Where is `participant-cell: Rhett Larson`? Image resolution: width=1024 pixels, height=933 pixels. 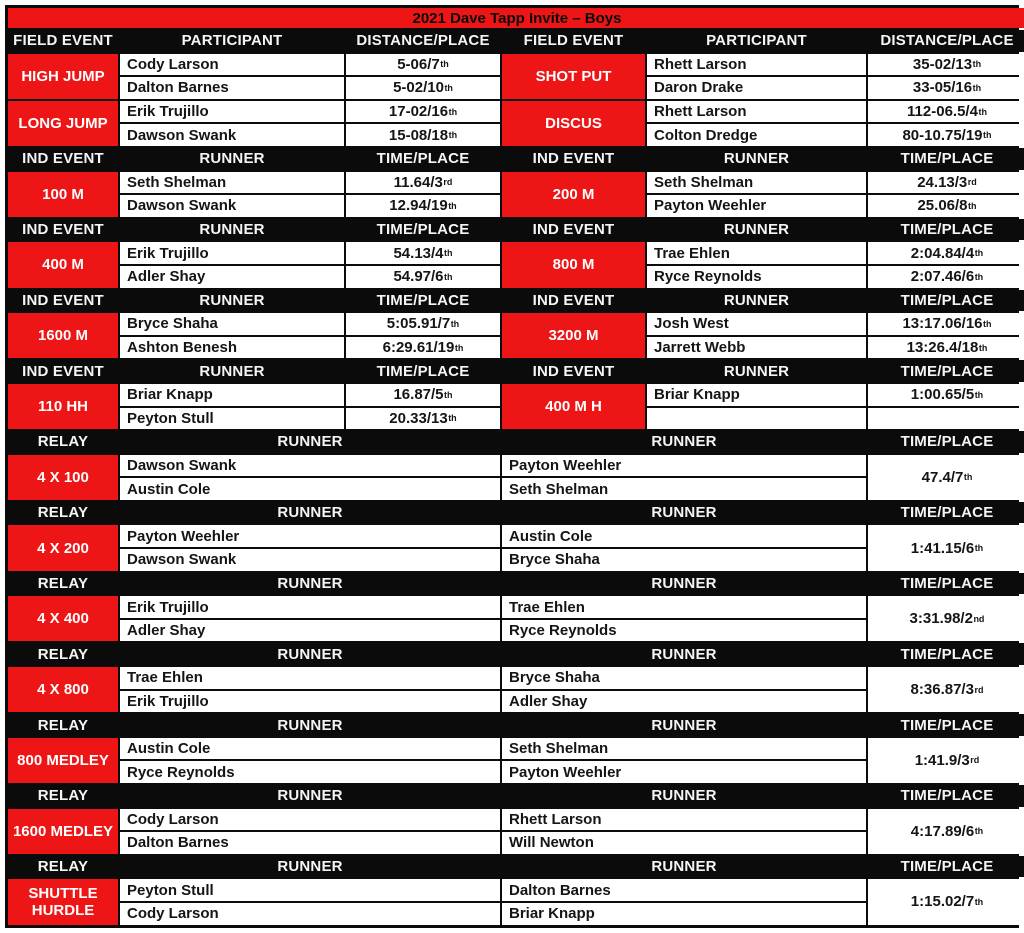 participant-cell: Rhett Larson is located at coordinates (756, 111).